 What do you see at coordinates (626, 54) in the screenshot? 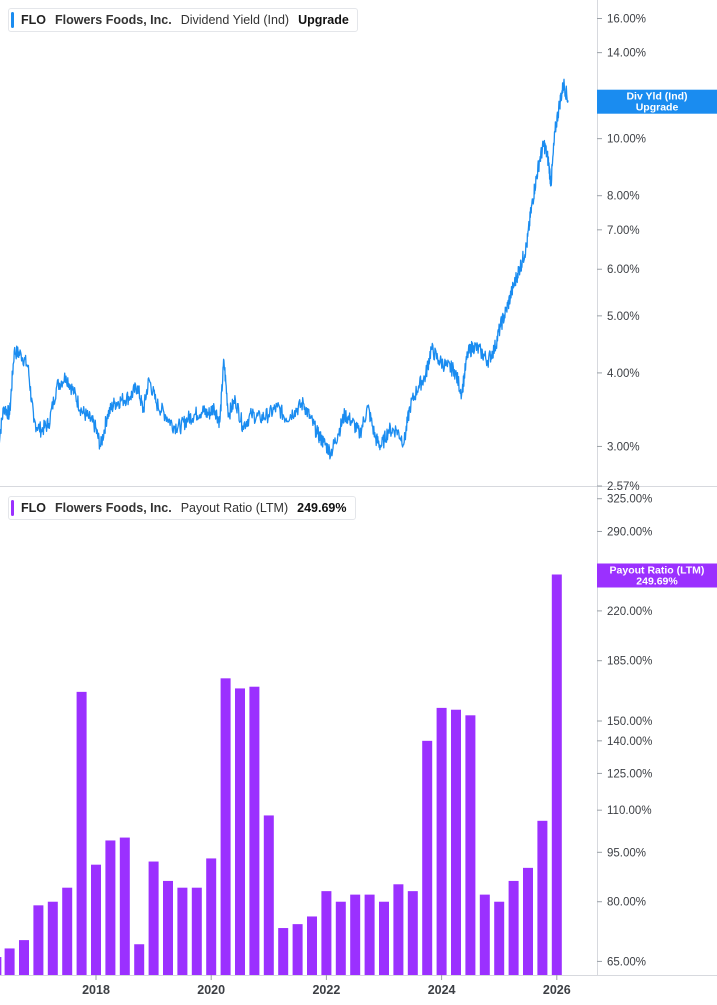
I see `dividend-yield-y-tick-label: 14.00%` at bounding box center [626, 54].